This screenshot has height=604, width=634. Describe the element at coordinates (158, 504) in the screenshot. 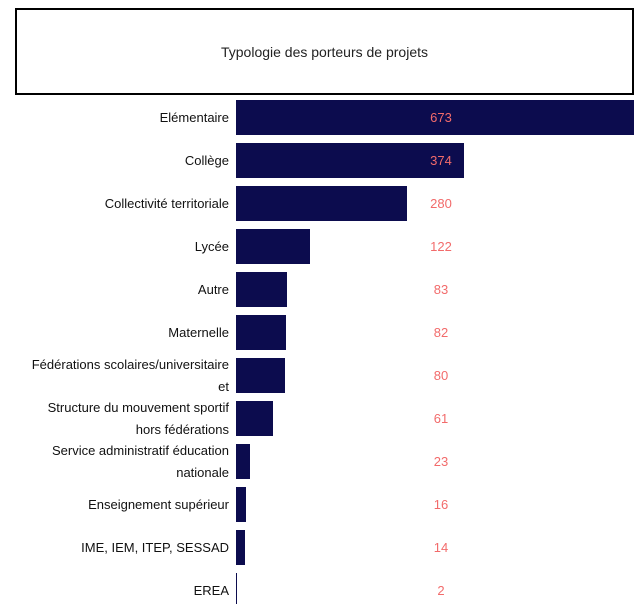

I see `category-label: Enseignement supérieur` at that location.